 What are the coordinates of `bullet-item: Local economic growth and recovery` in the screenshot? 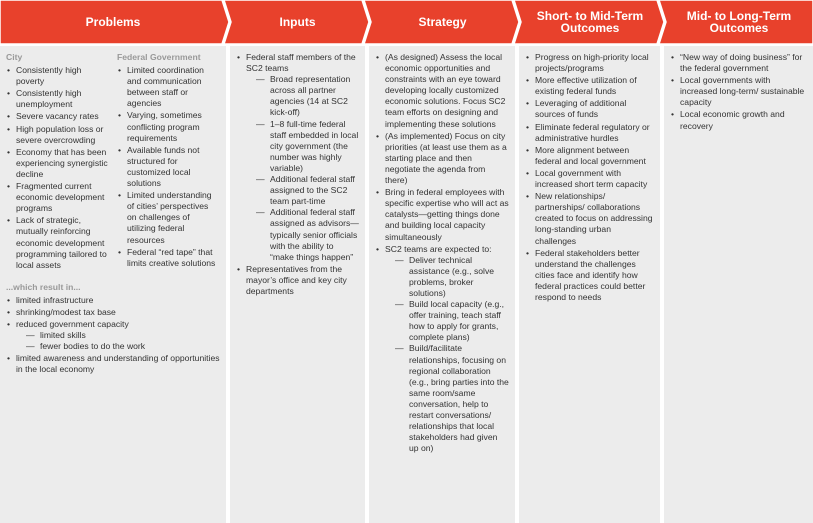 It's located at (738, 120).